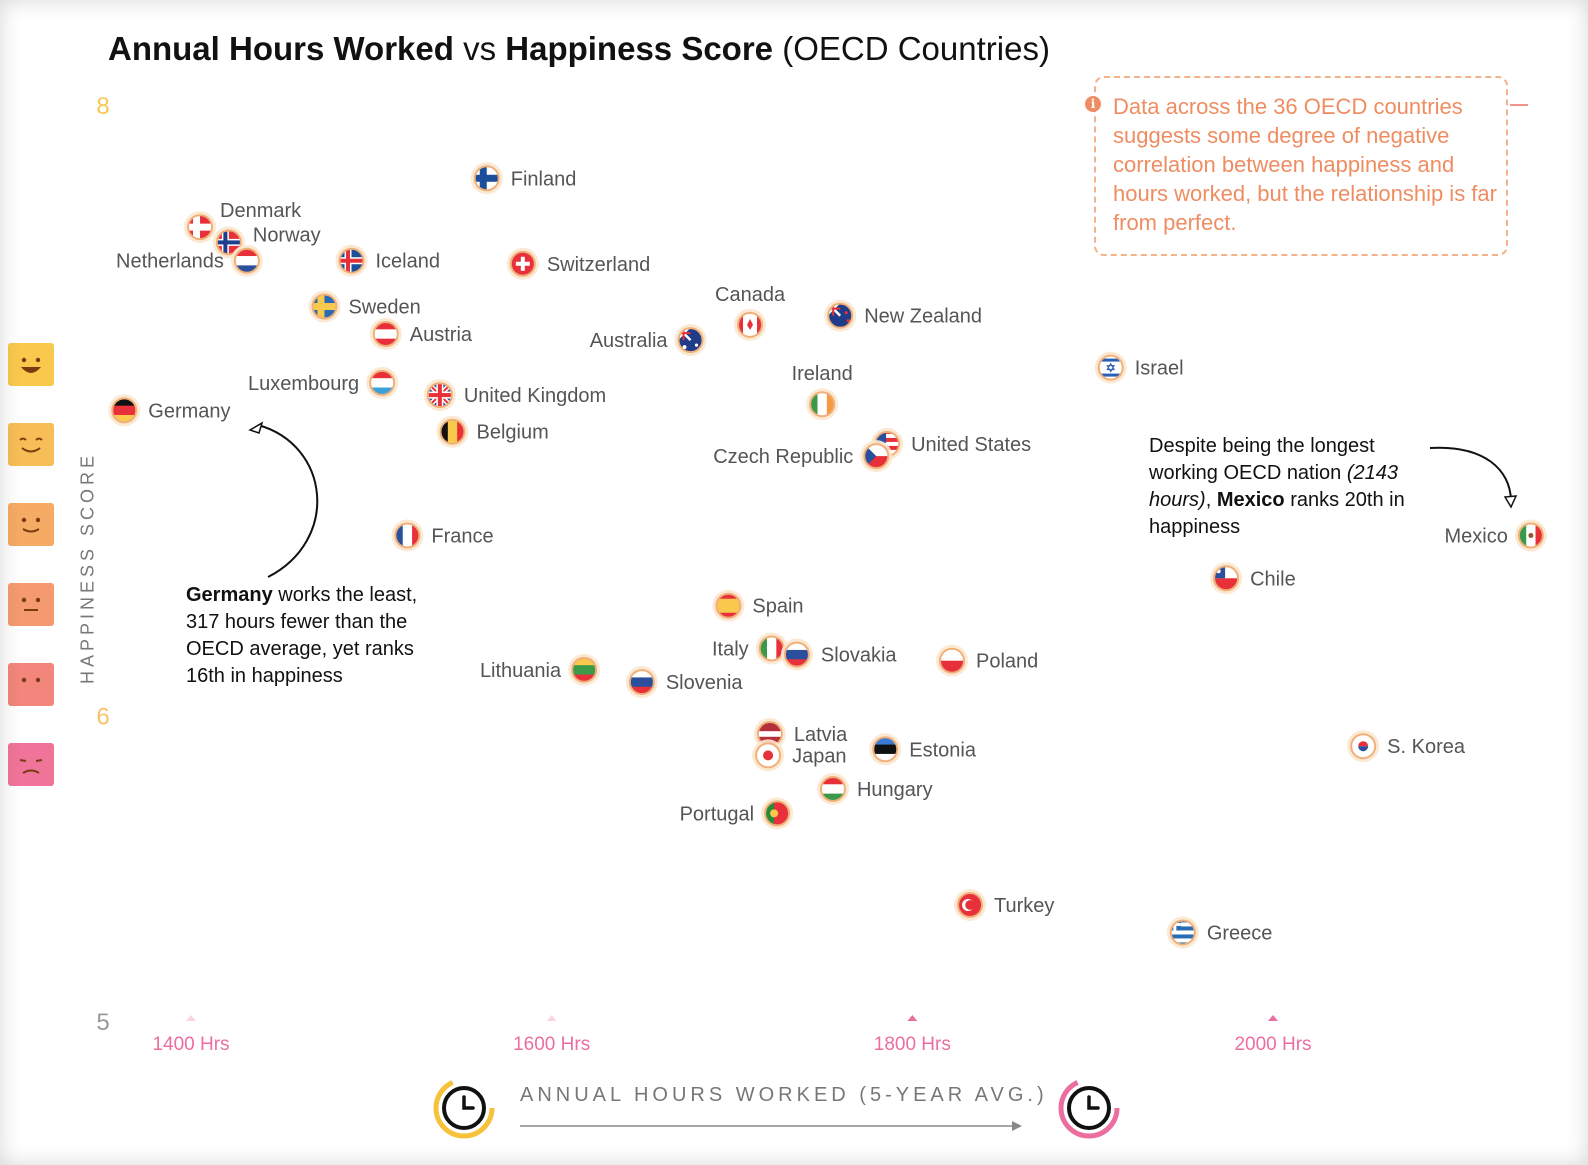  What do you see at coordinates (819, 756) in the screenshot?
I see `point-label-japan: Japan` at bounding box center [819, 756].